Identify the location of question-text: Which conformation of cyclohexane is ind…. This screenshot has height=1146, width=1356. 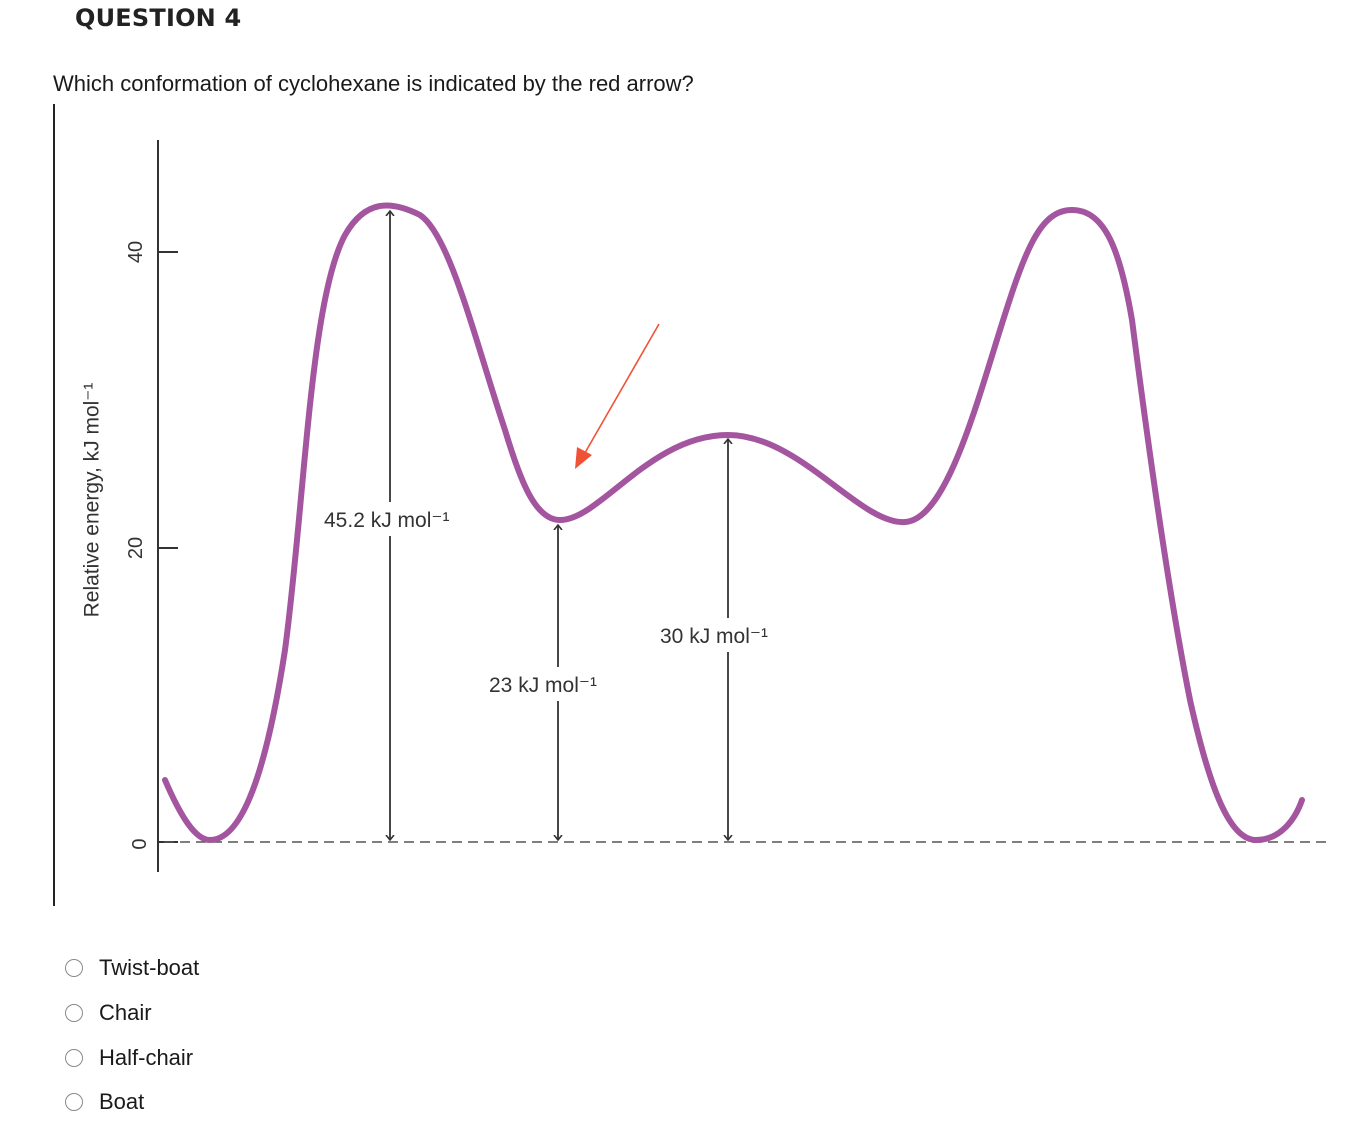
(373, 83).